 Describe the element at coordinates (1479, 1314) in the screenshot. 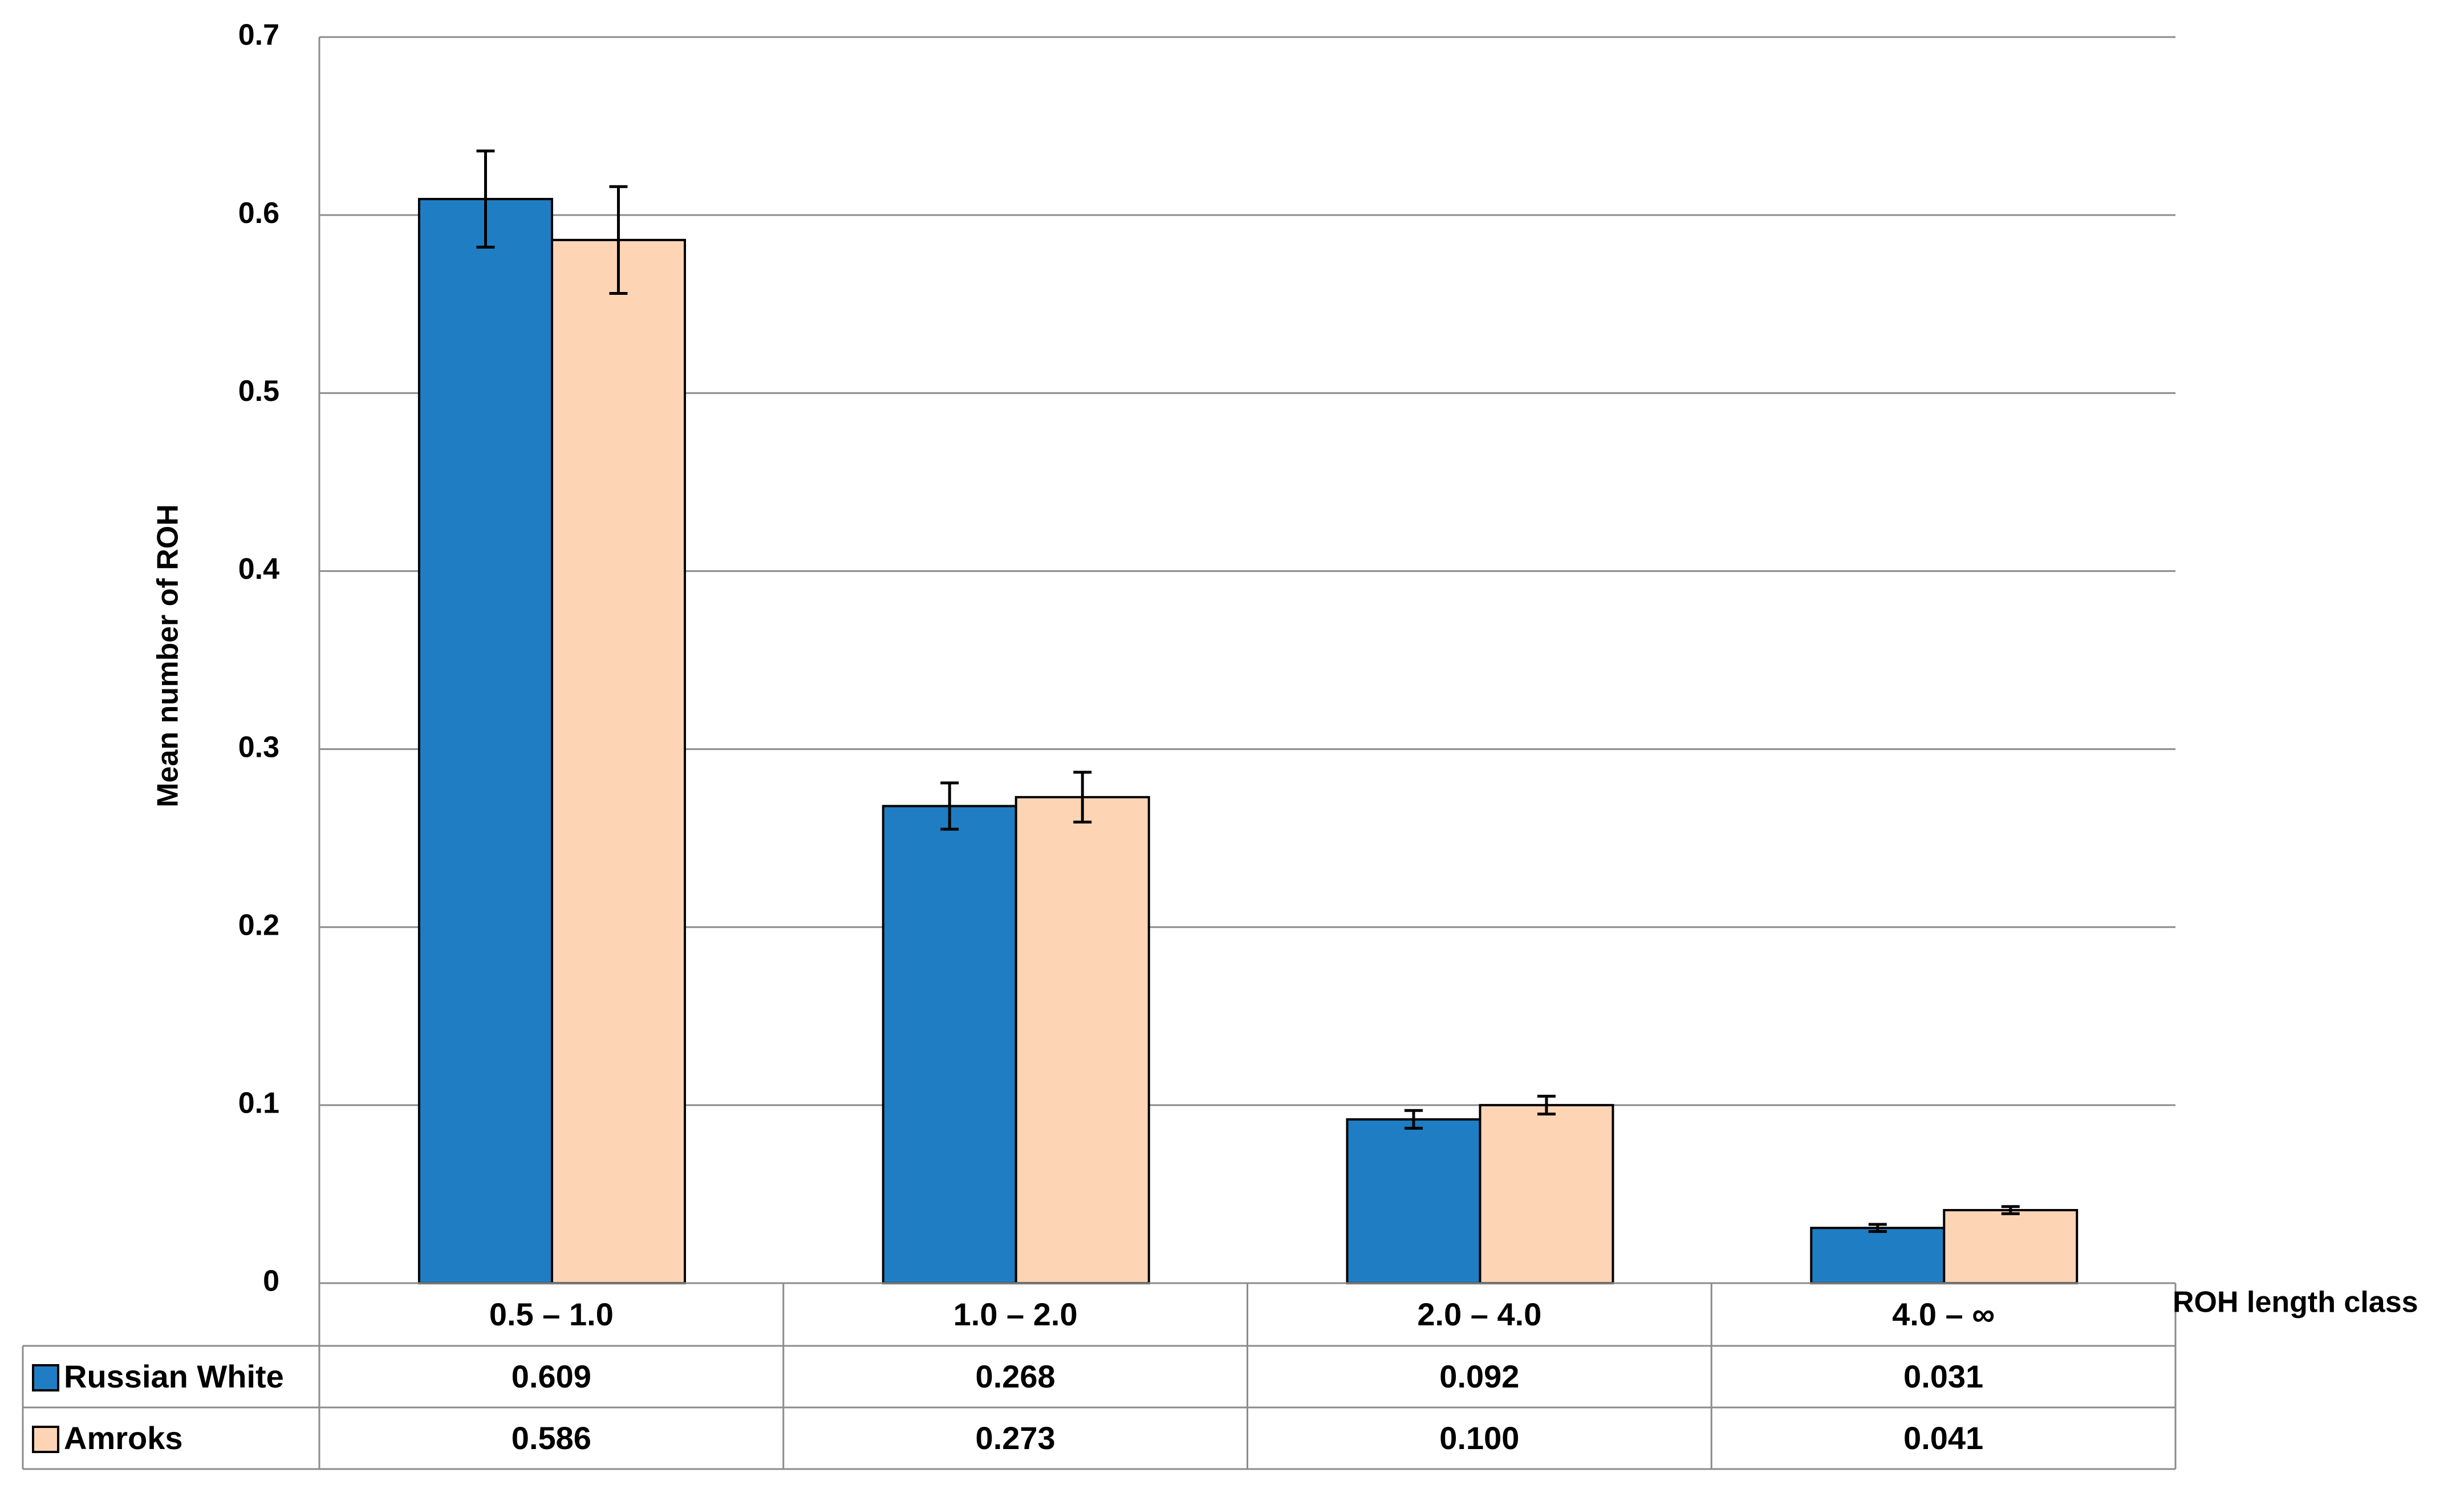

I see `x-tick-label: 2.0 – 4.0` at that location.